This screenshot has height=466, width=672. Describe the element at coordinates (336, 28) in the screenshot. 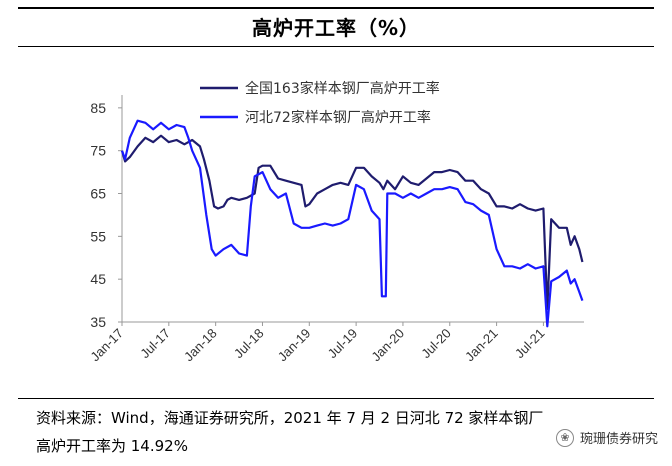

I see `chart-title: 高炉开工率（%）` at that location.